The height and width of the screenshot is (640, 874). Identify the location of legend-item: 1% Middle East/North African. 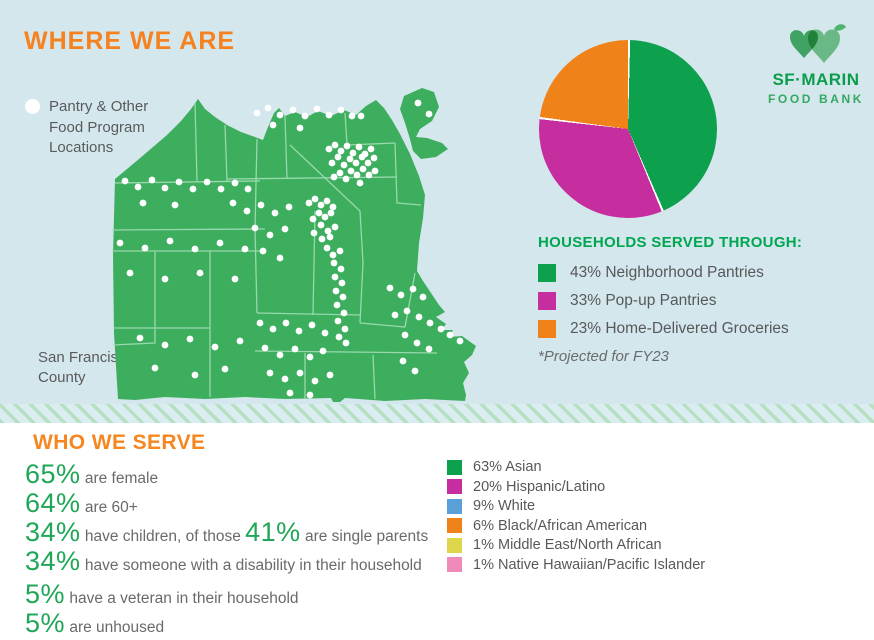
(576, 545).